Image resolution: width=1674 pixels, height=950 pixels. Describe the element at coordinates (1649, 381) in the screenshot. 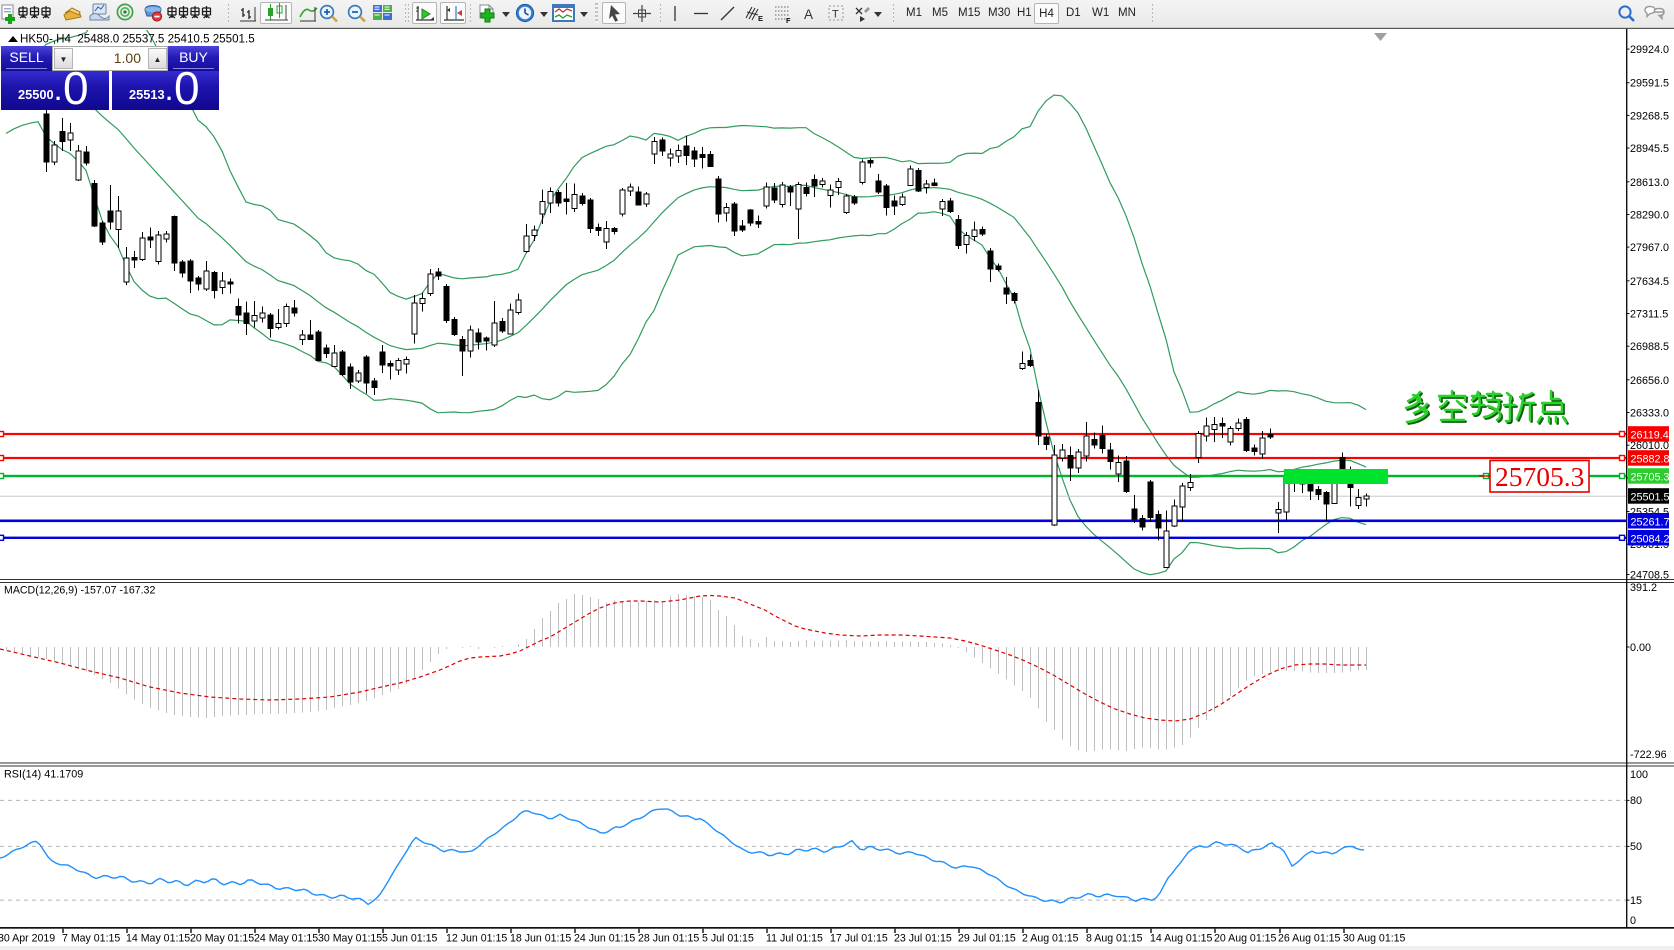

I see `svg-text: 26656.0` at that location.